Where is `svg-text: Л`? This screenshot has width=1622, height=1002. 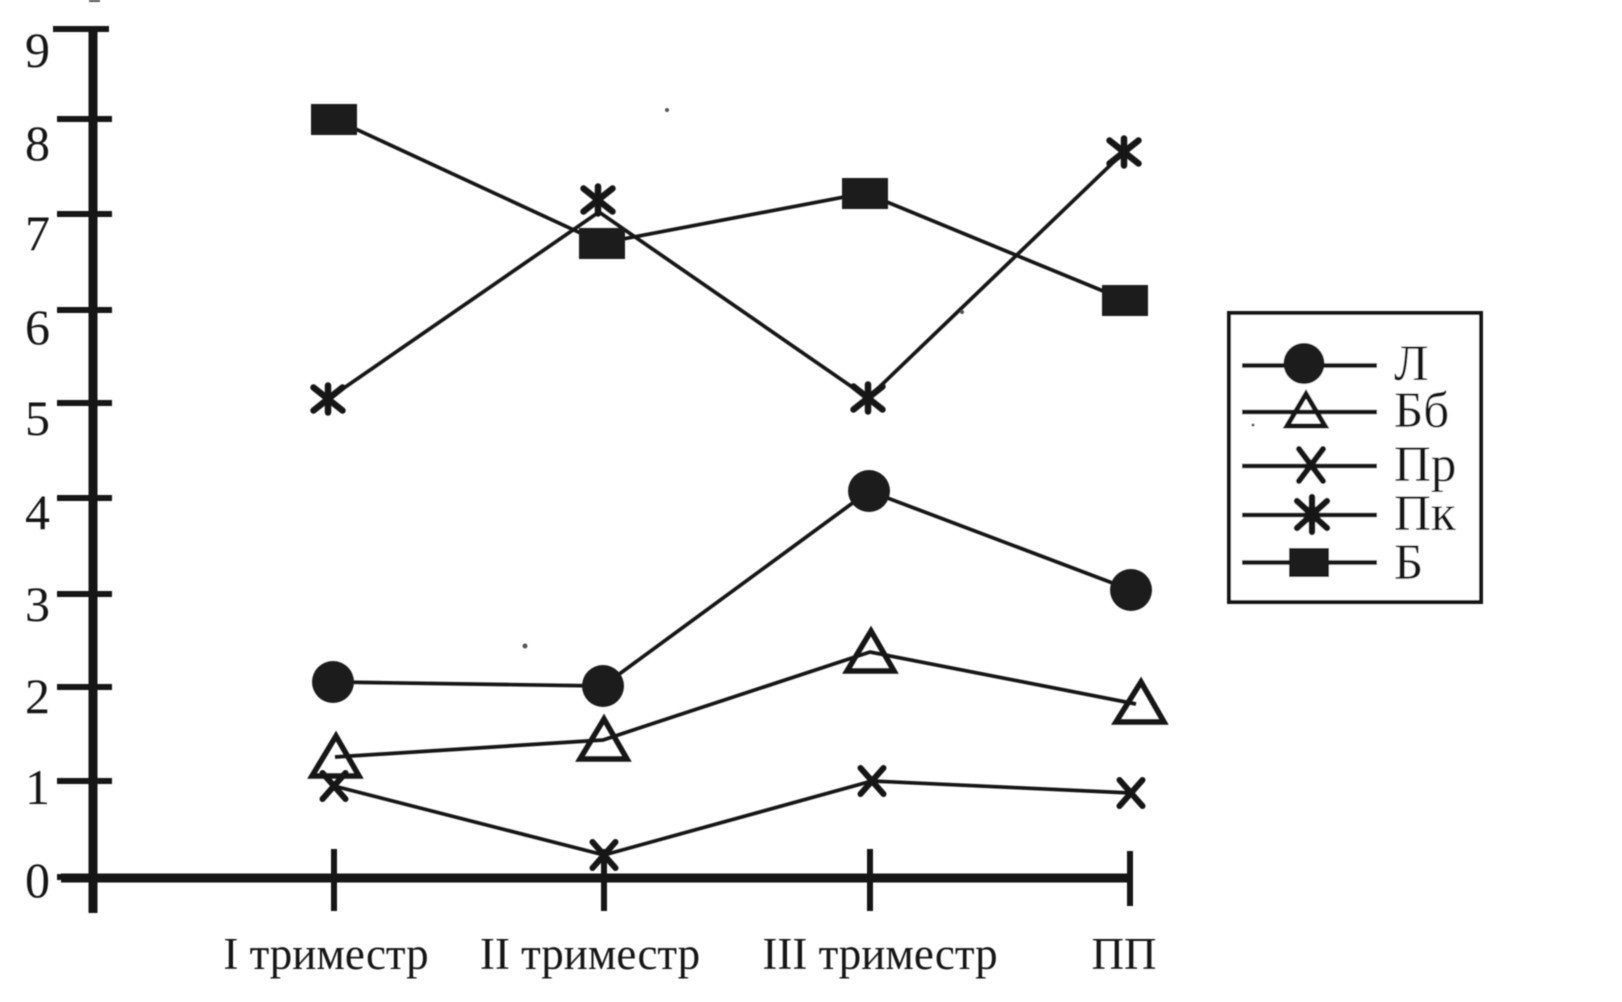
svg-text: Л is located at coordinates (1411, 364).